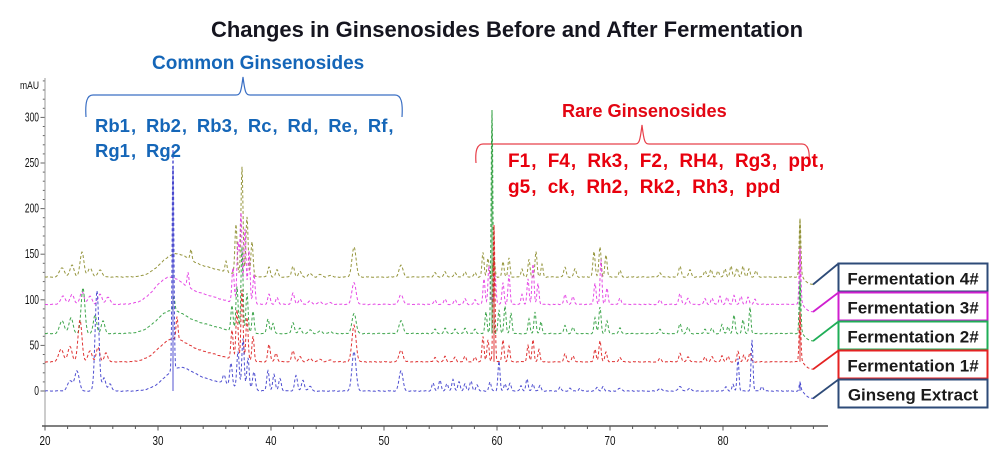  Describe the element at coordinates (36, 390) in the screenshot. I see `svg-text: 0` at that location.